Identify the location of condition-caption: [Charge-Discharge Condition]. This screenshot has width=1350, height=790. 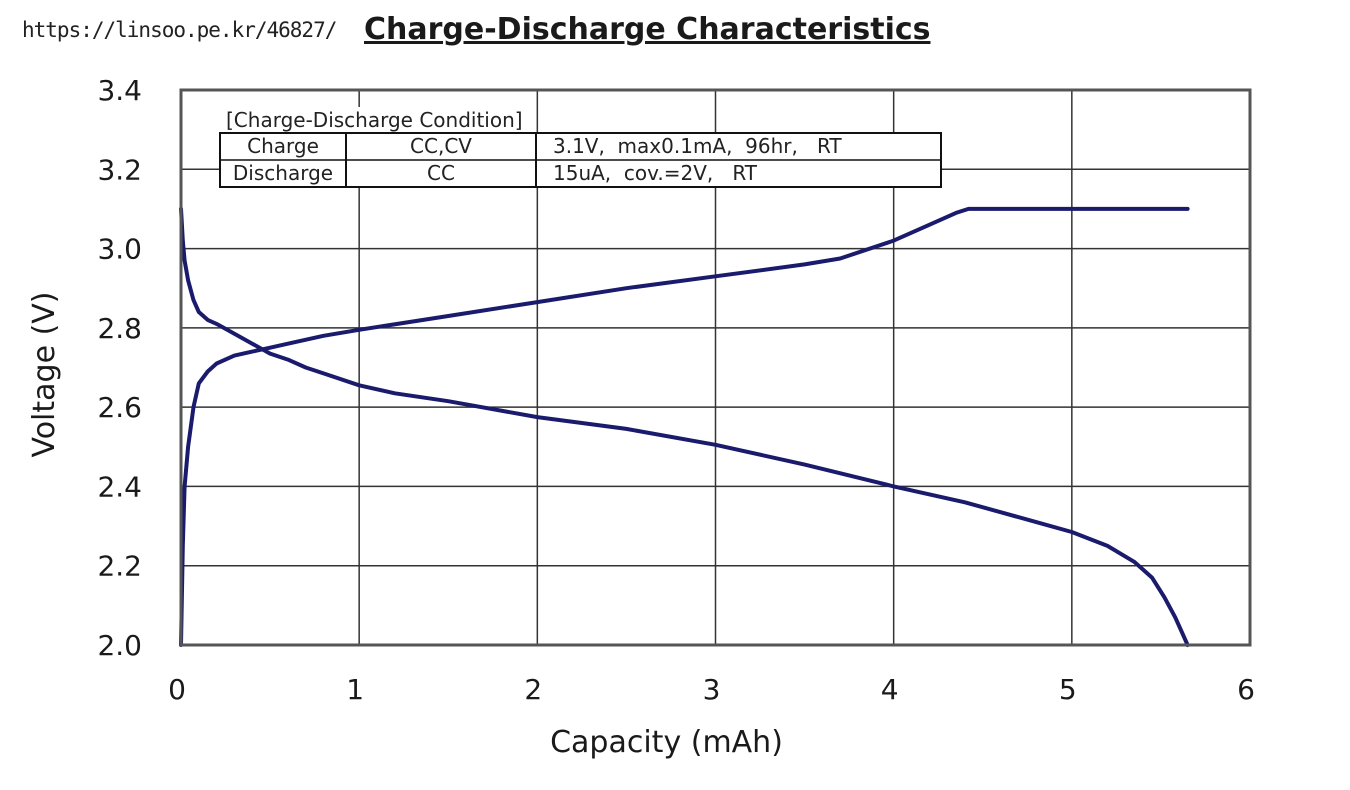
(374, 120).